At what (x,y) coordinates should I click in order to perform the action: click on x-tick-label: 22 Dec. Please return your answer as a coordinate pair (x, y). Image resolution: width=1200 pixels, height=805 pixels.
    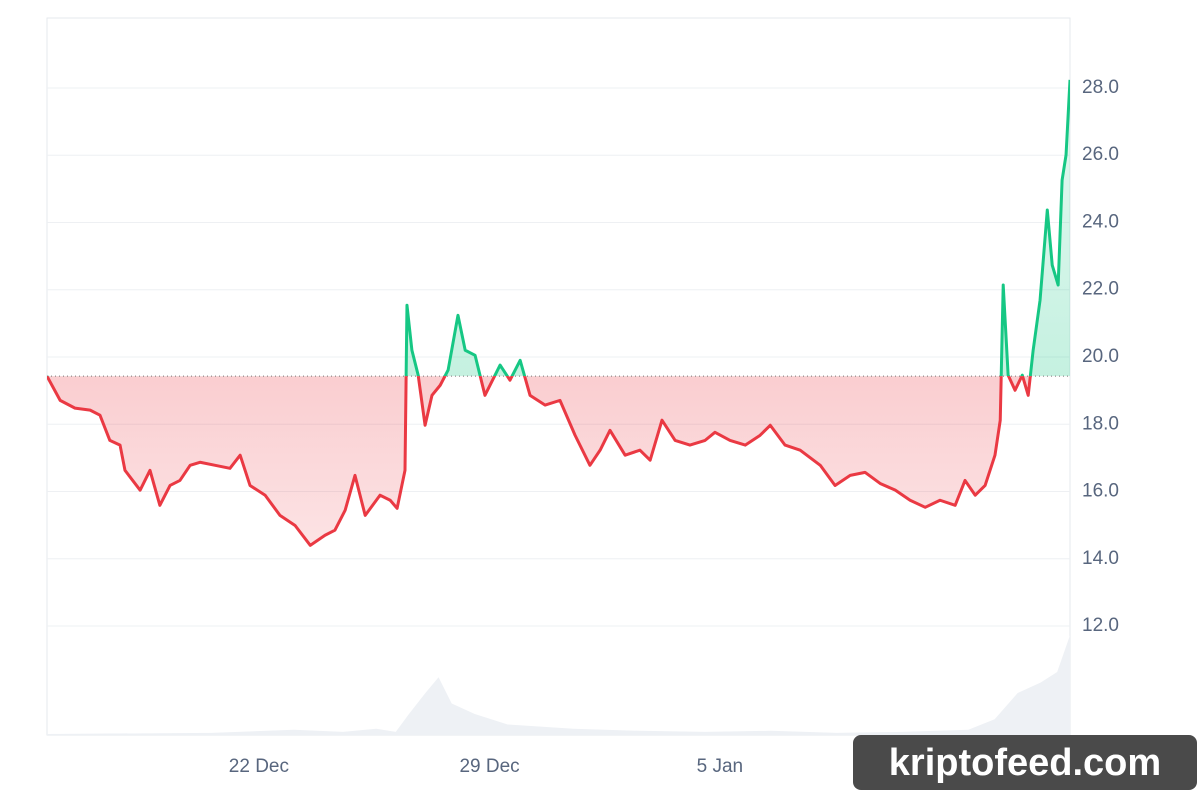
    Looking at the image, I should click on (259, 766).